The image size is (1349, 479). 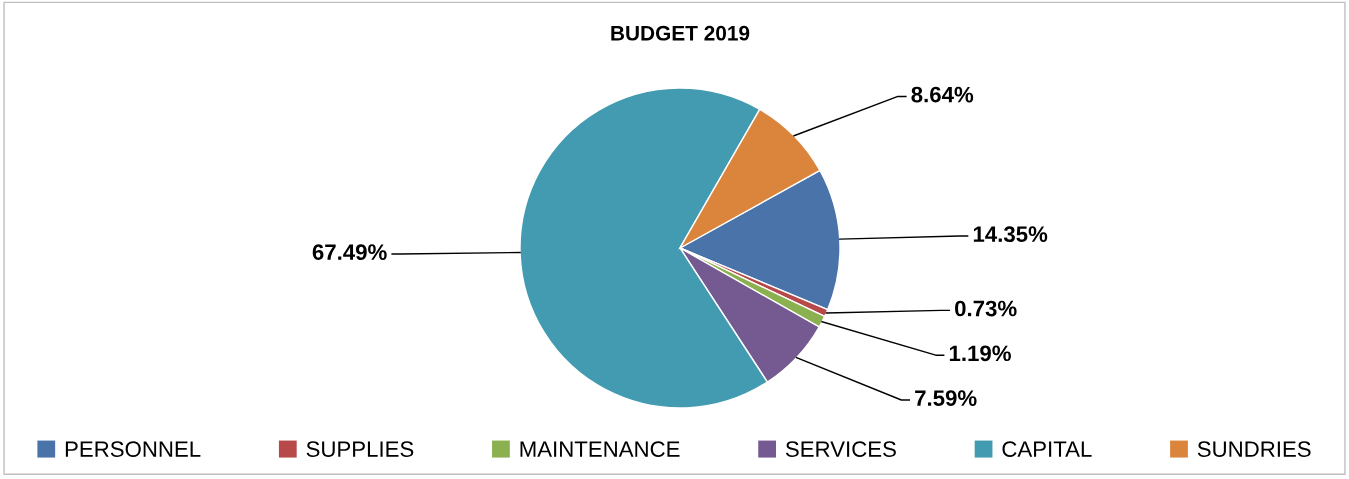 I want to click on legend-label: SERVICES, so click(x=840, y=449).